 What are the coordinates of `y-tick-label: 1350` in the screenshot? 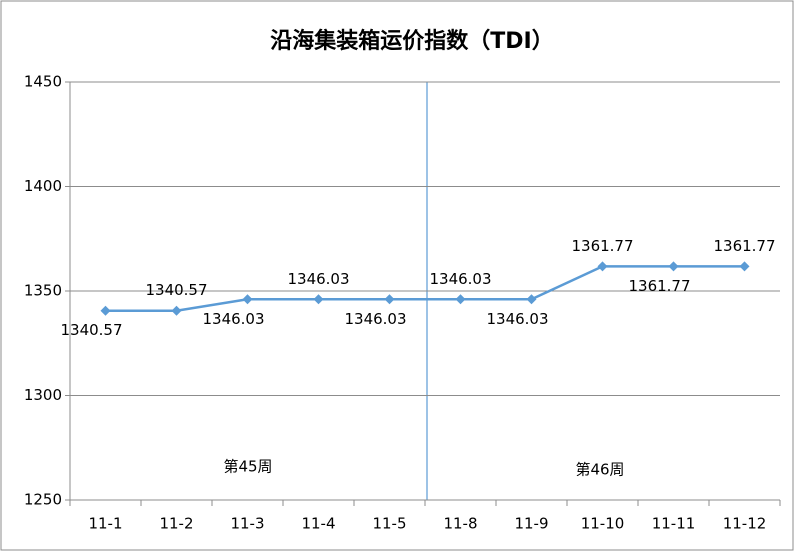 It's located at (43, 291).